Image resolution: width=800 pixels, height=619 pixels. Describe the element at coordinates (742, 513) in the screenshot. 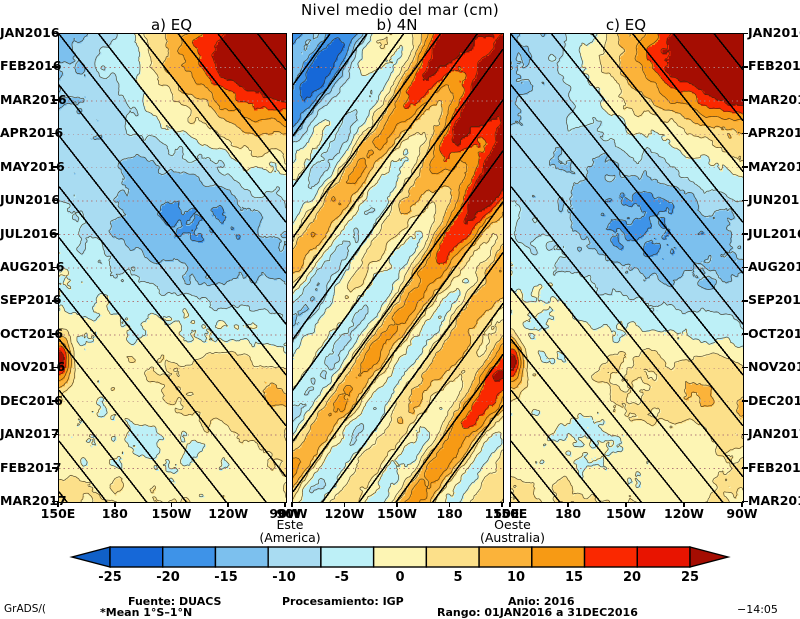

I see `x-tick-label: 90W` at that location.